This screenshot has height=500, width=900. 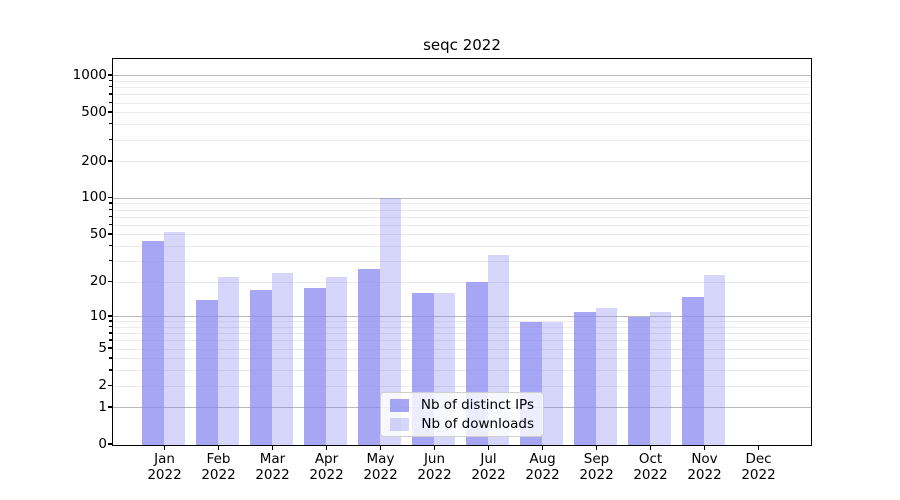 What do you see at coordinates (693, 370) in the screenshot?
I see `bar-nov-distinct-ips` at bounding box center [693, 370].